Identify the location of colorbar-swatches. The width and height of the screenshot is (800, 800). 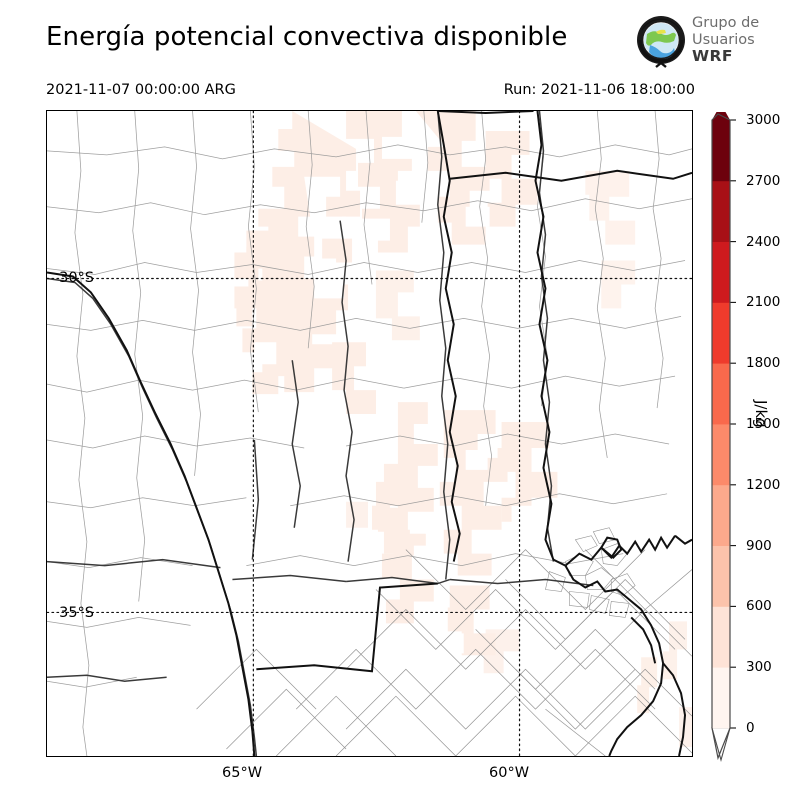
(723, 437).